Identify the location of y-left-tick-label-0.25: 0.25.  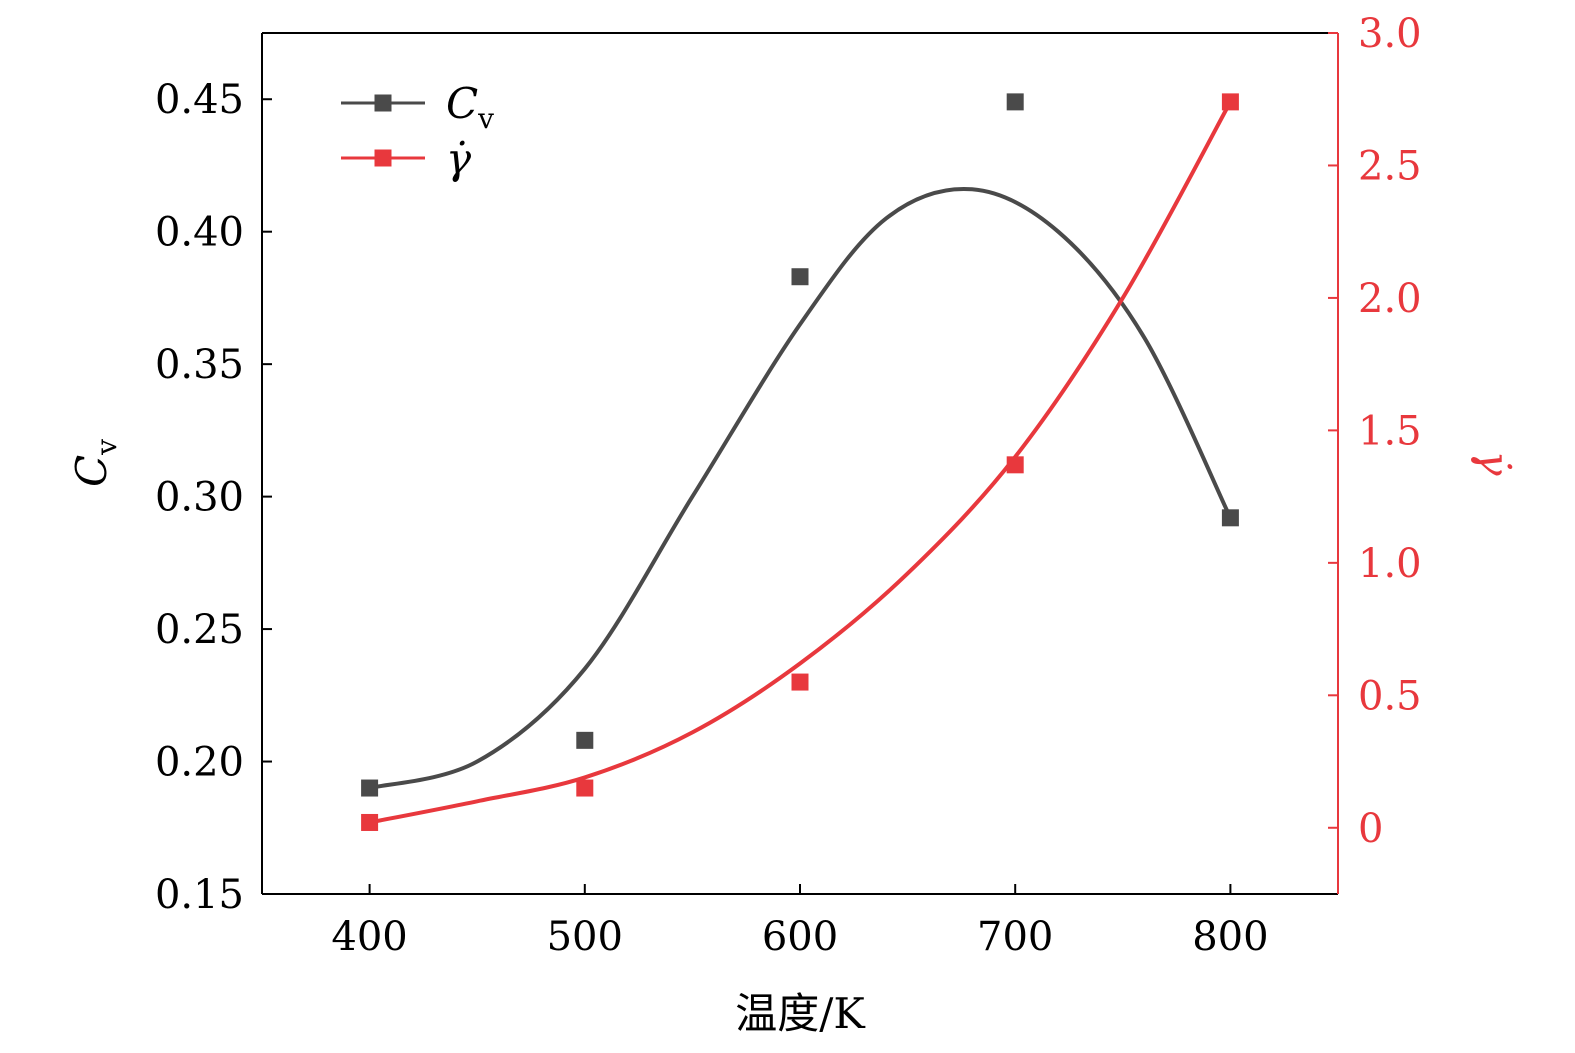
(199, 630).